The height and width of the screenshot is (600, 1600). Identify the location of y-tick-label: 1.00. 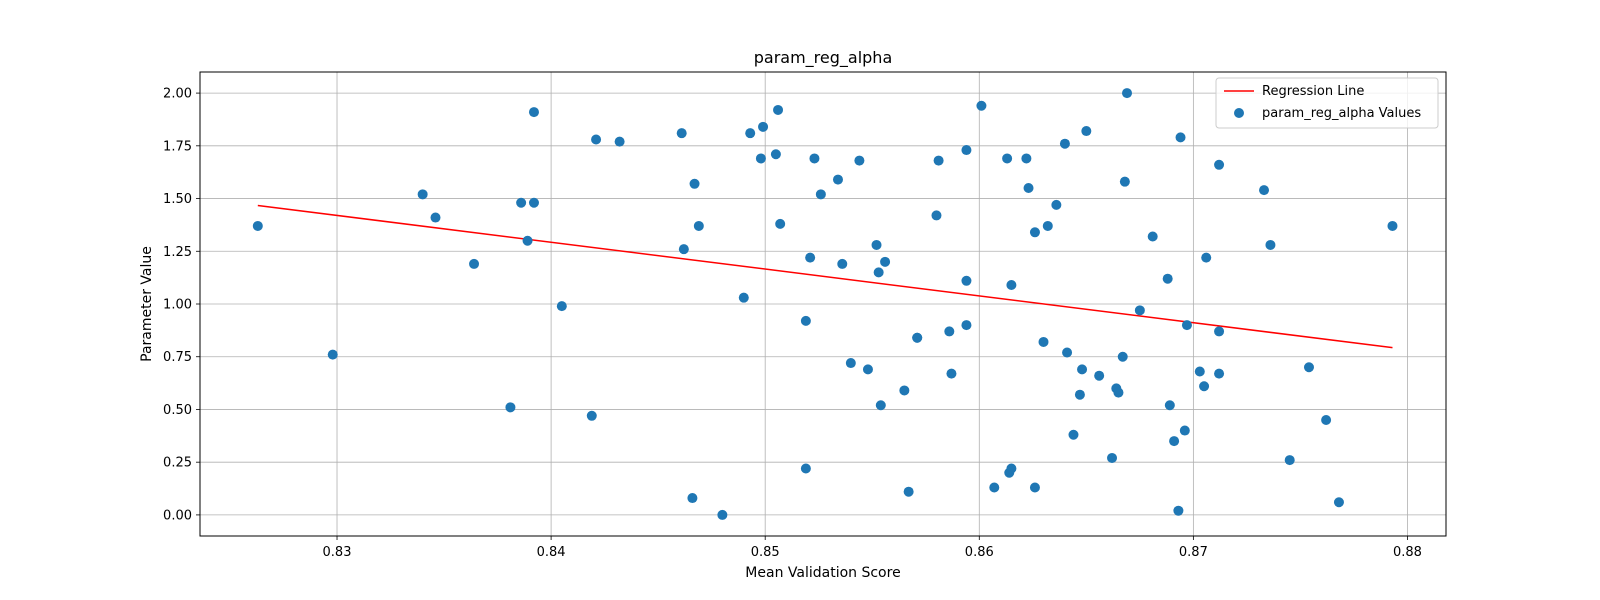
(177, 305).